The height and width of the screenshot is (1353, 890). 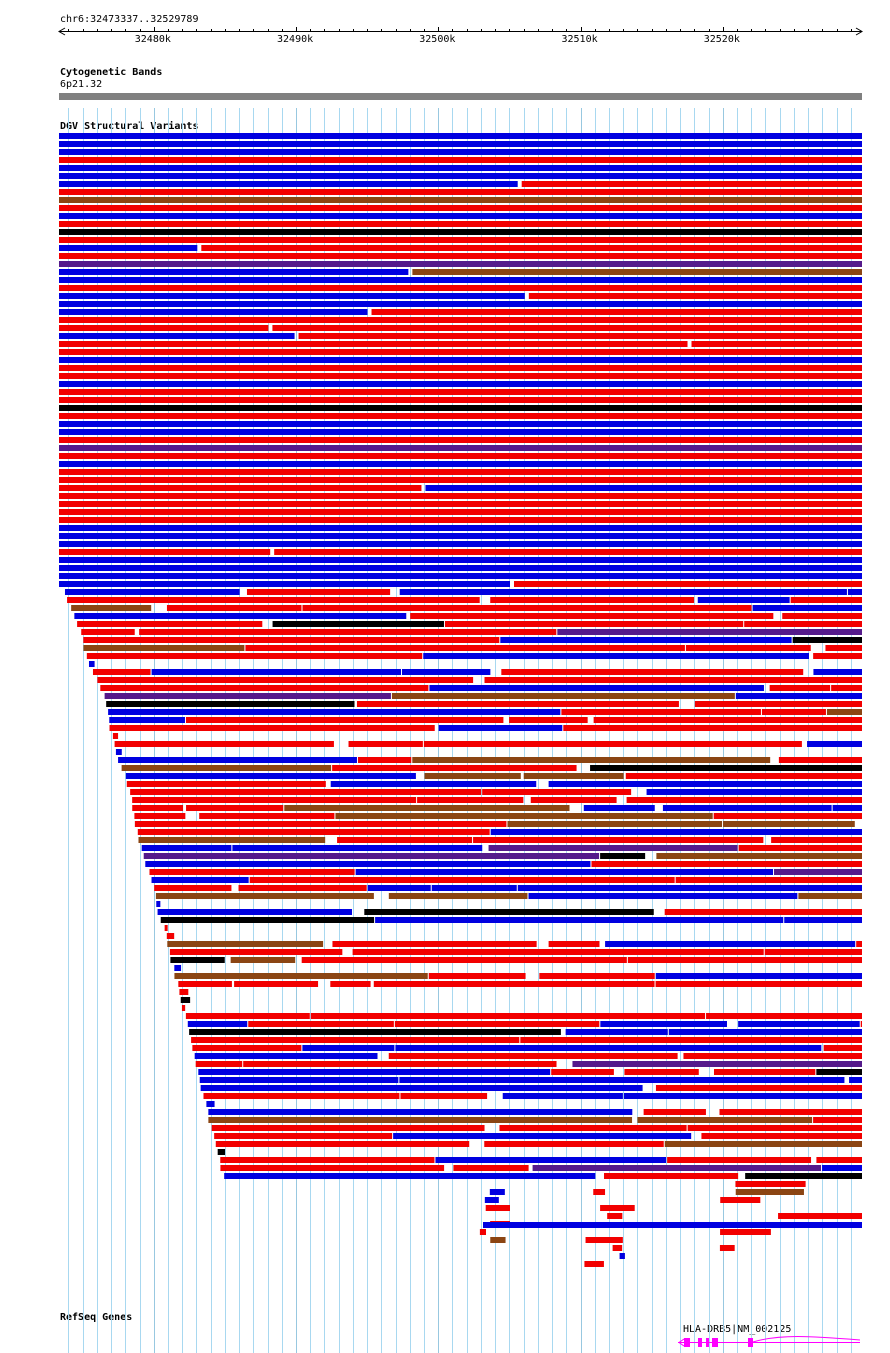 What do you see at coordinates (81, 84) in the screenshot?
I see `cytoband-label: 6p21.32` at bounding box center [81, 84].